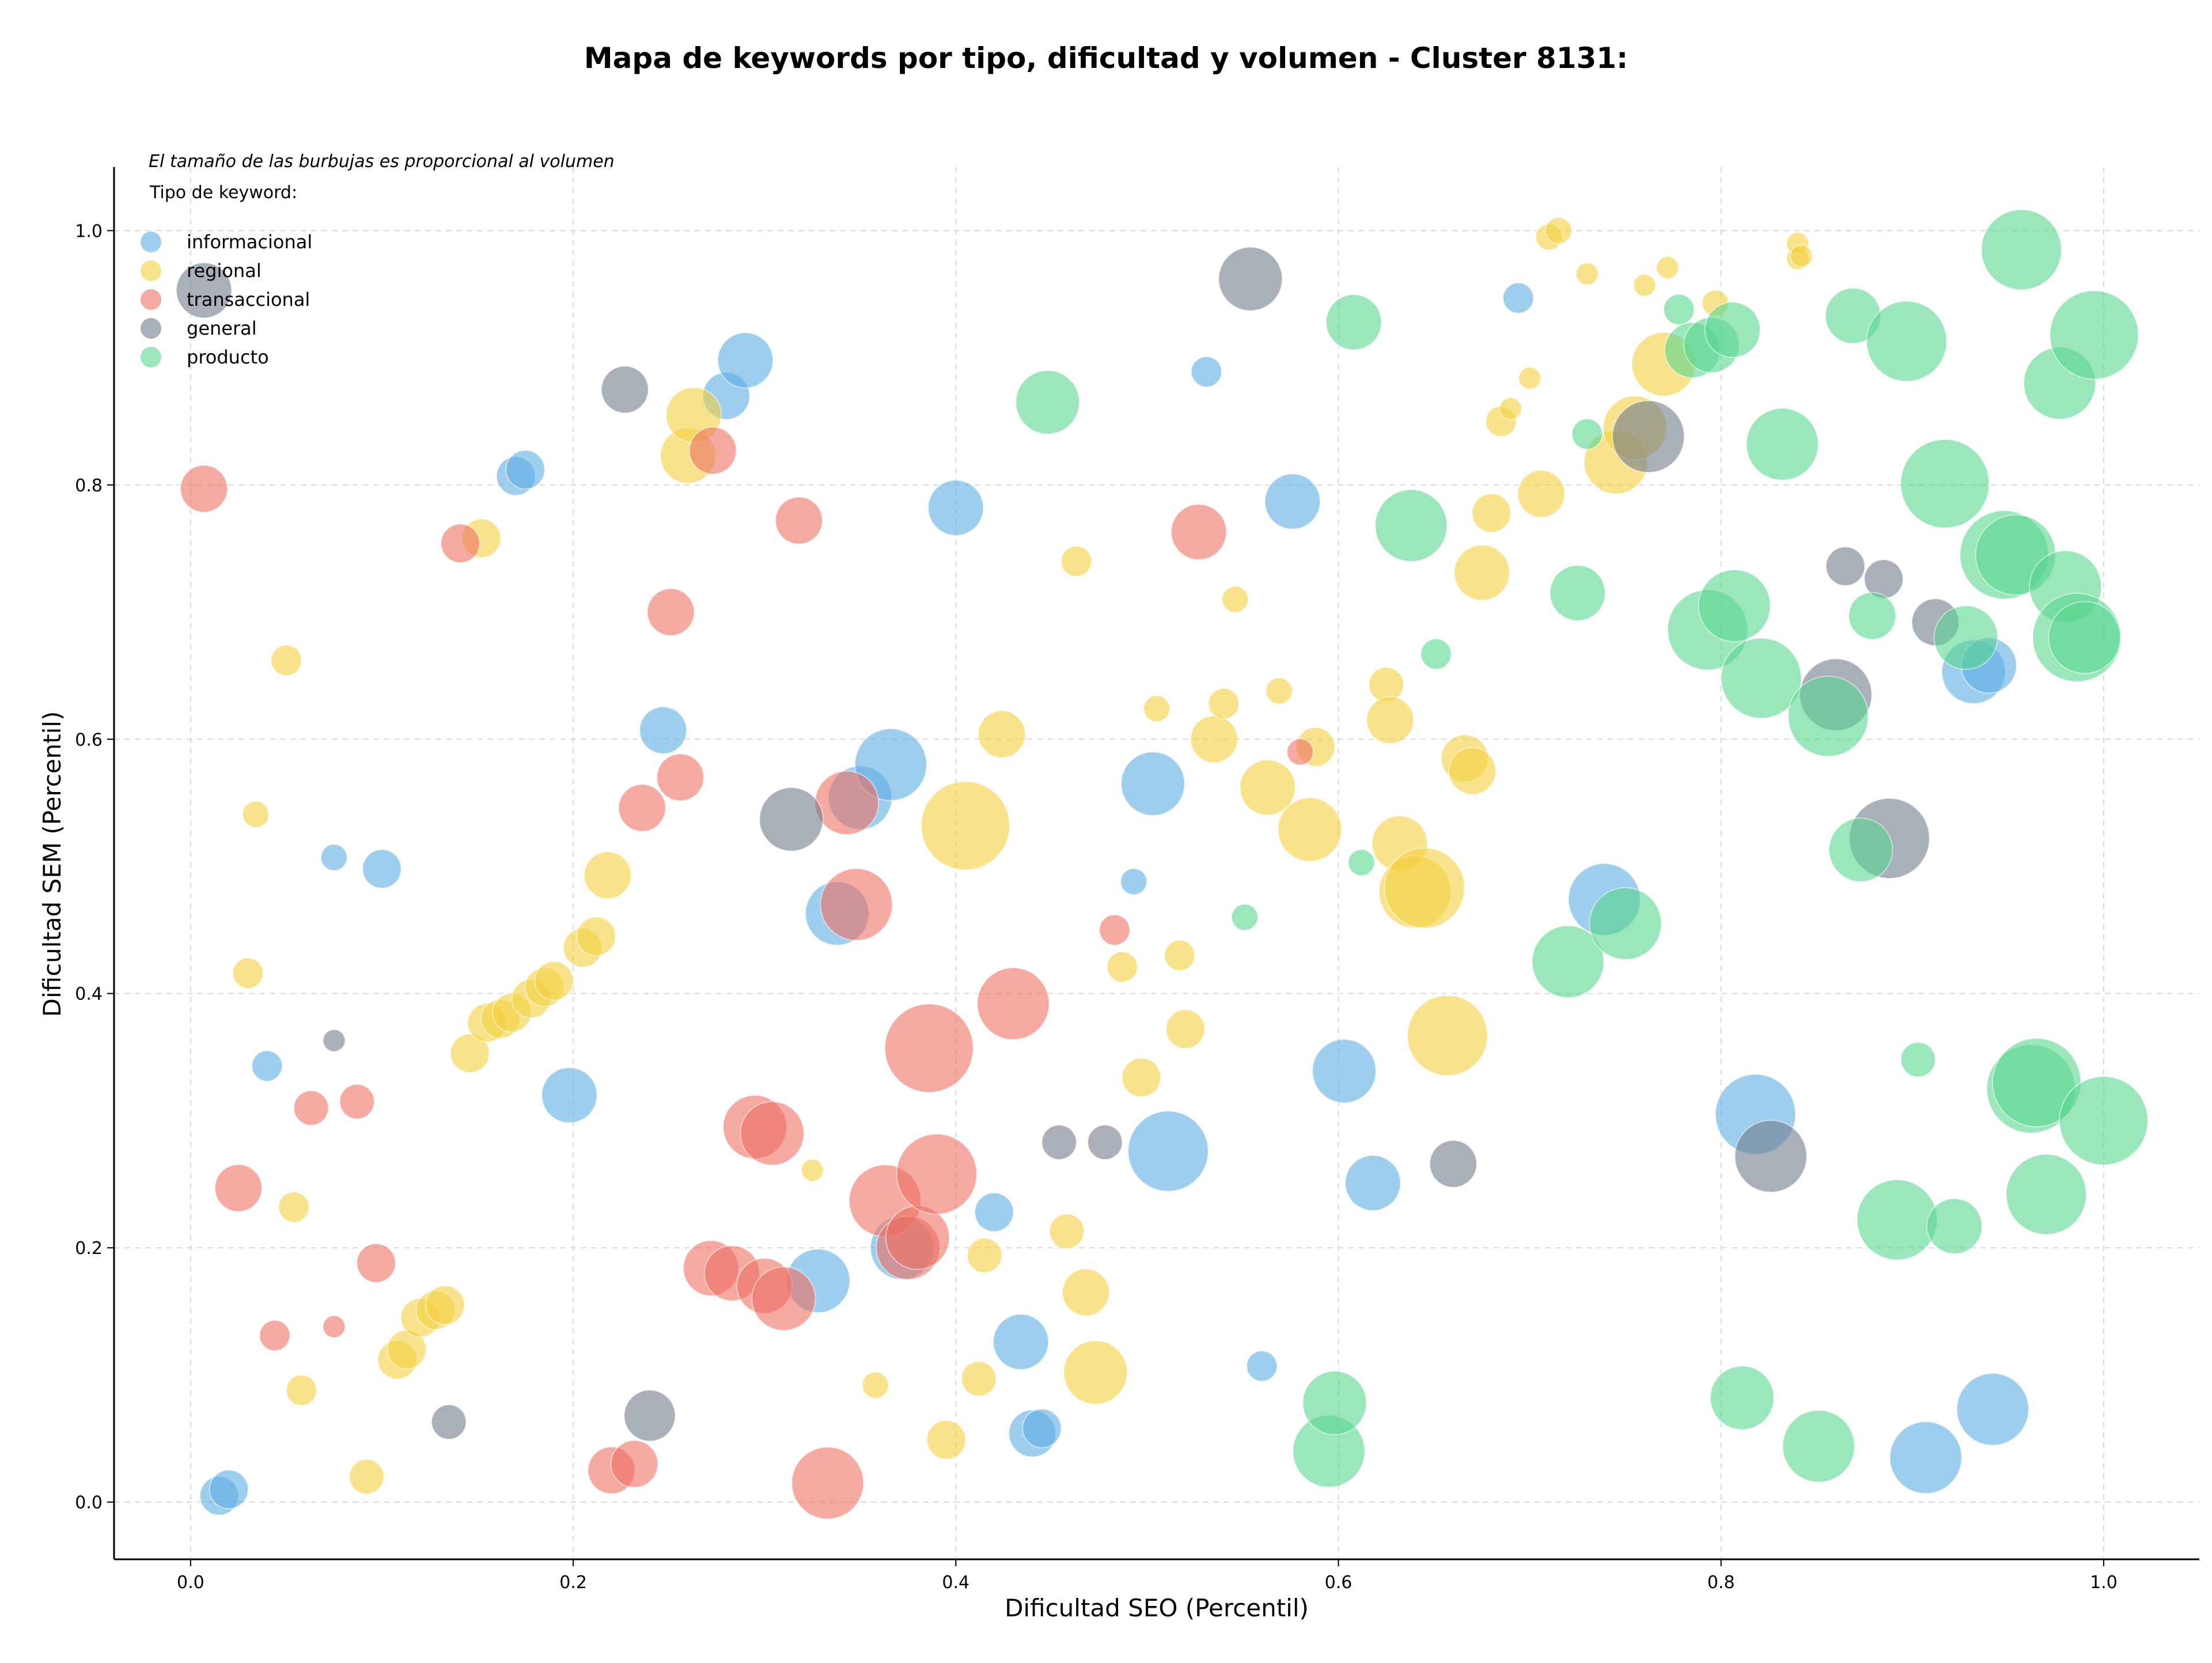 The width and height of the screenshot is (2212, 1663). What do you see at coordinates (151, 270) in the screenshot?
I see `legend-marker-regional` at bounding box center [151, 270].